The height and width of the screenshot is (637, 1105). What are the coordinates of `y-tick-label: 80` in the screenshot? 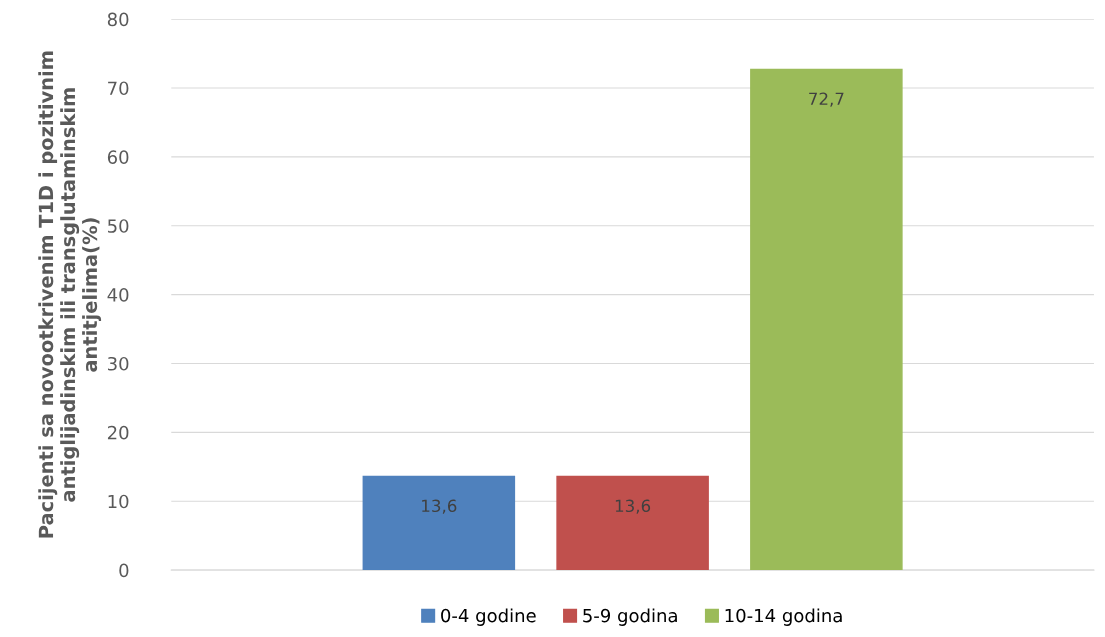 It's located at (118, 19).